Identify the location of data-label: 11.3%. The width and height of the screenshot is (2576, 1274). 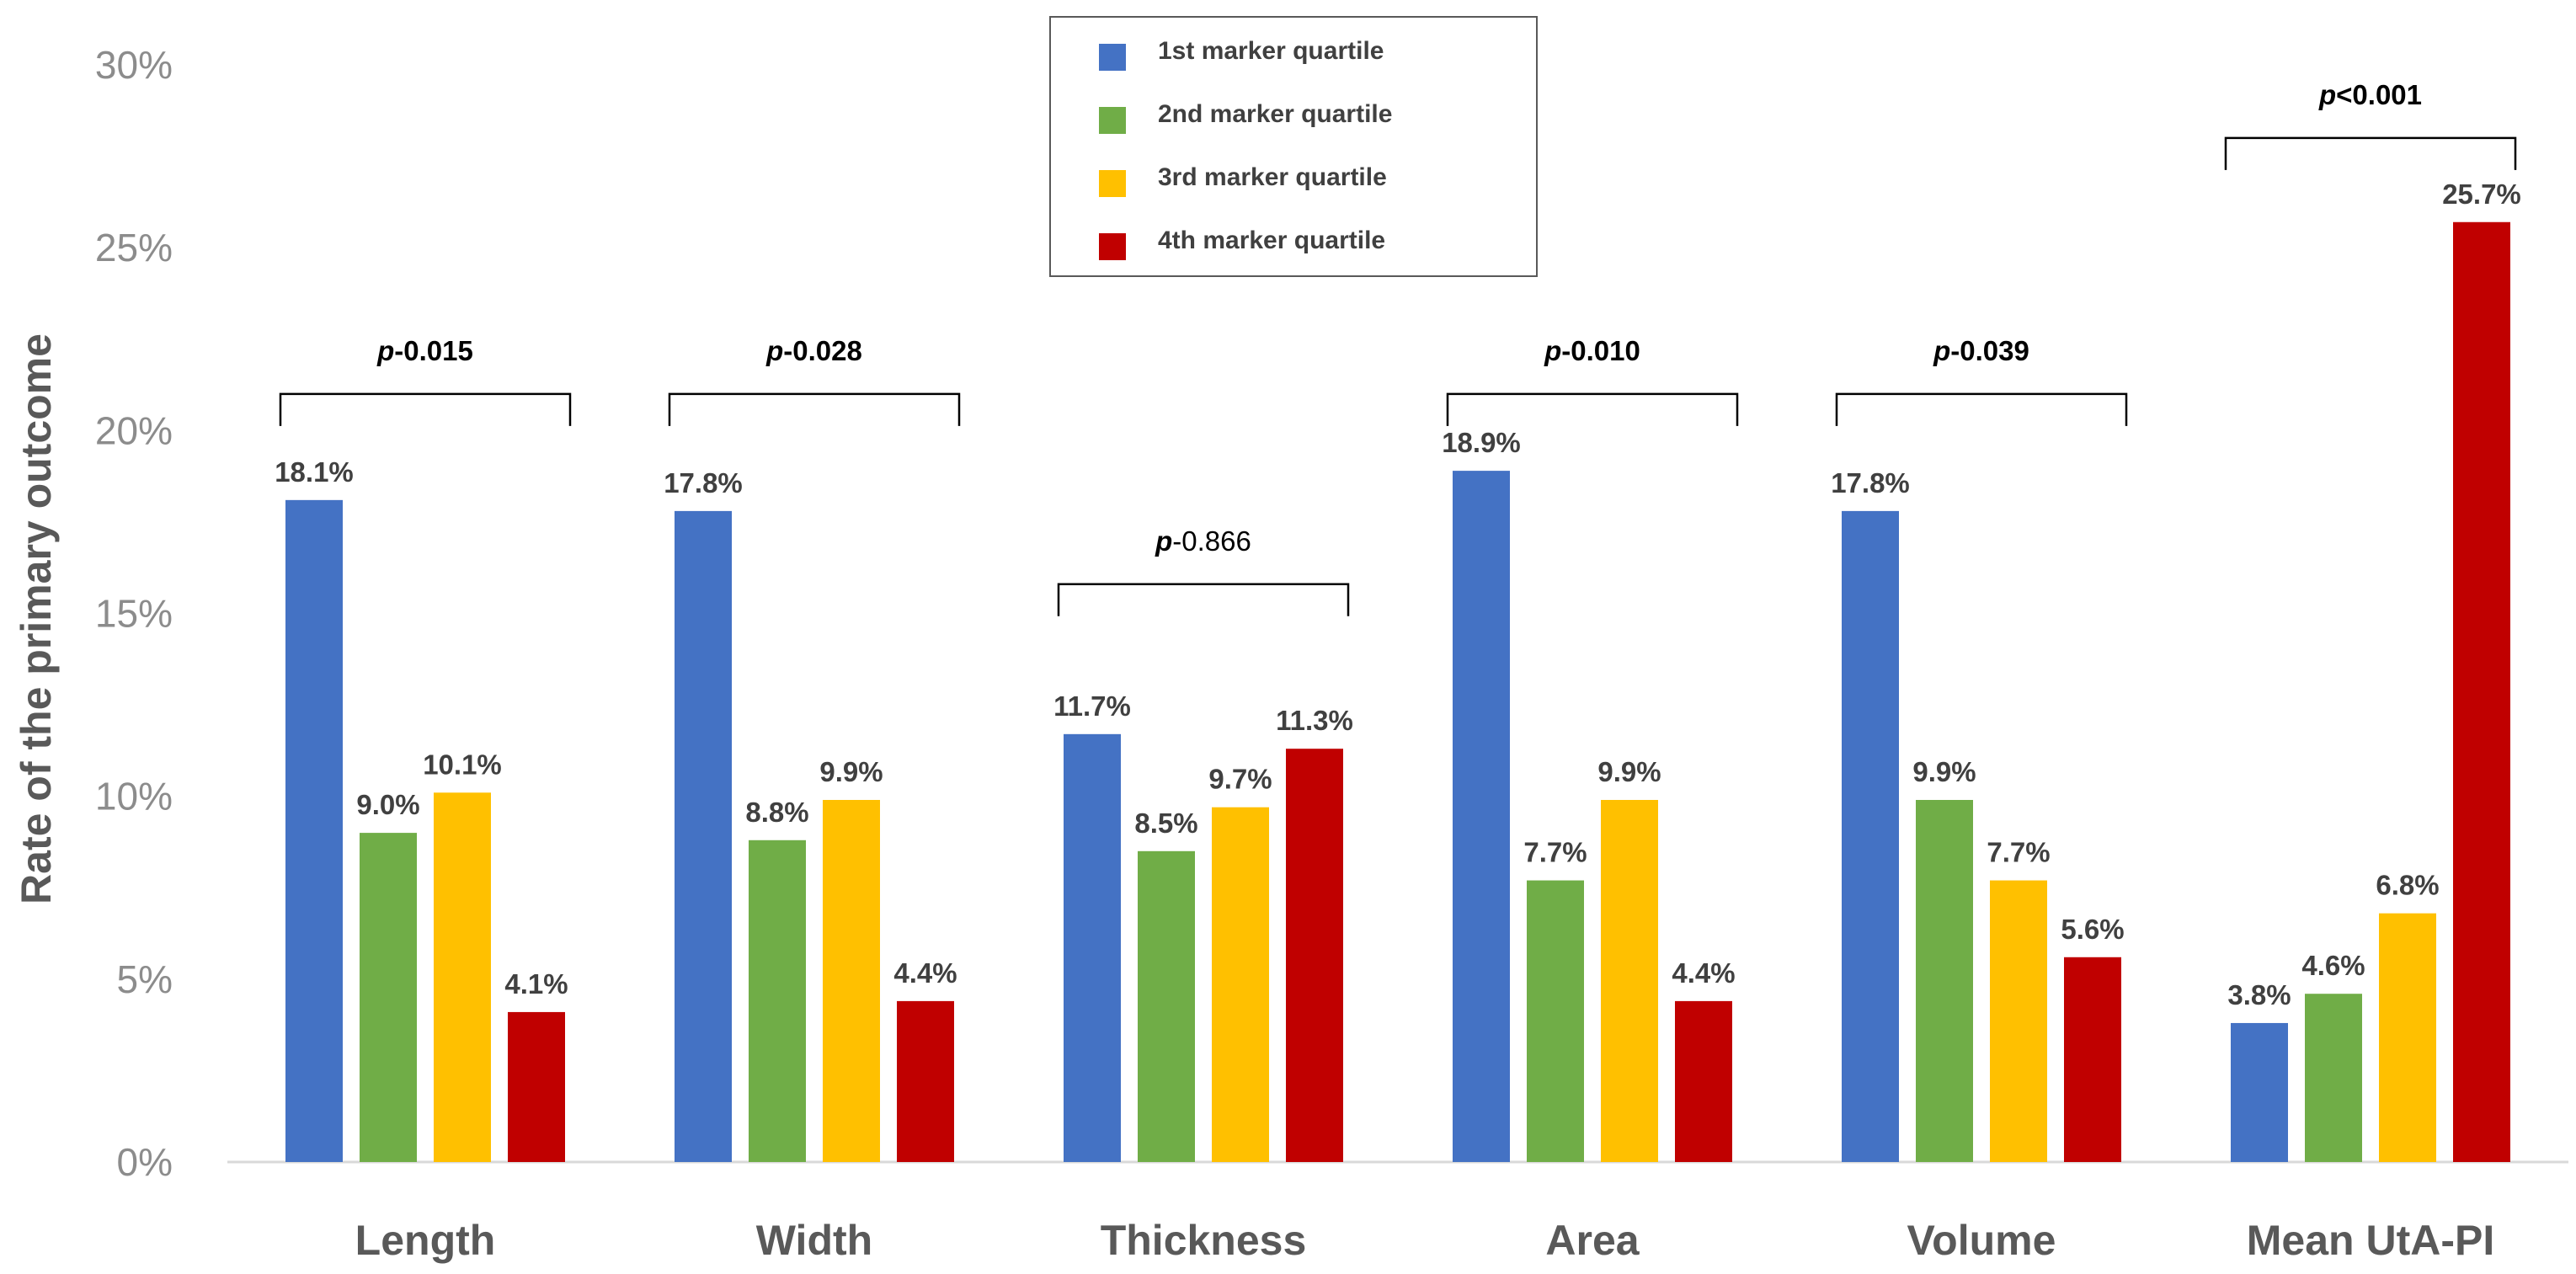
(1314, 720).